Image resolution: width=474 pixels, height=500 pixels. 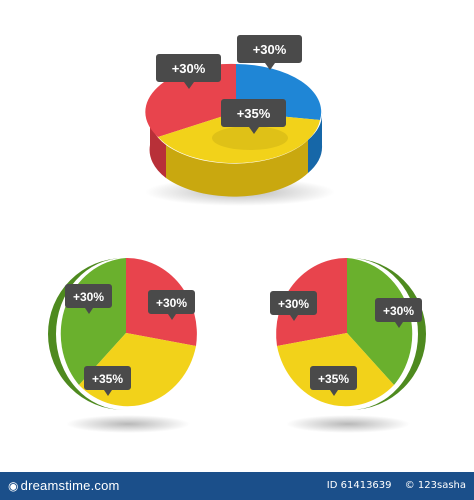 I want to click on pie-top-slice-red, so click(x=190, y=100).